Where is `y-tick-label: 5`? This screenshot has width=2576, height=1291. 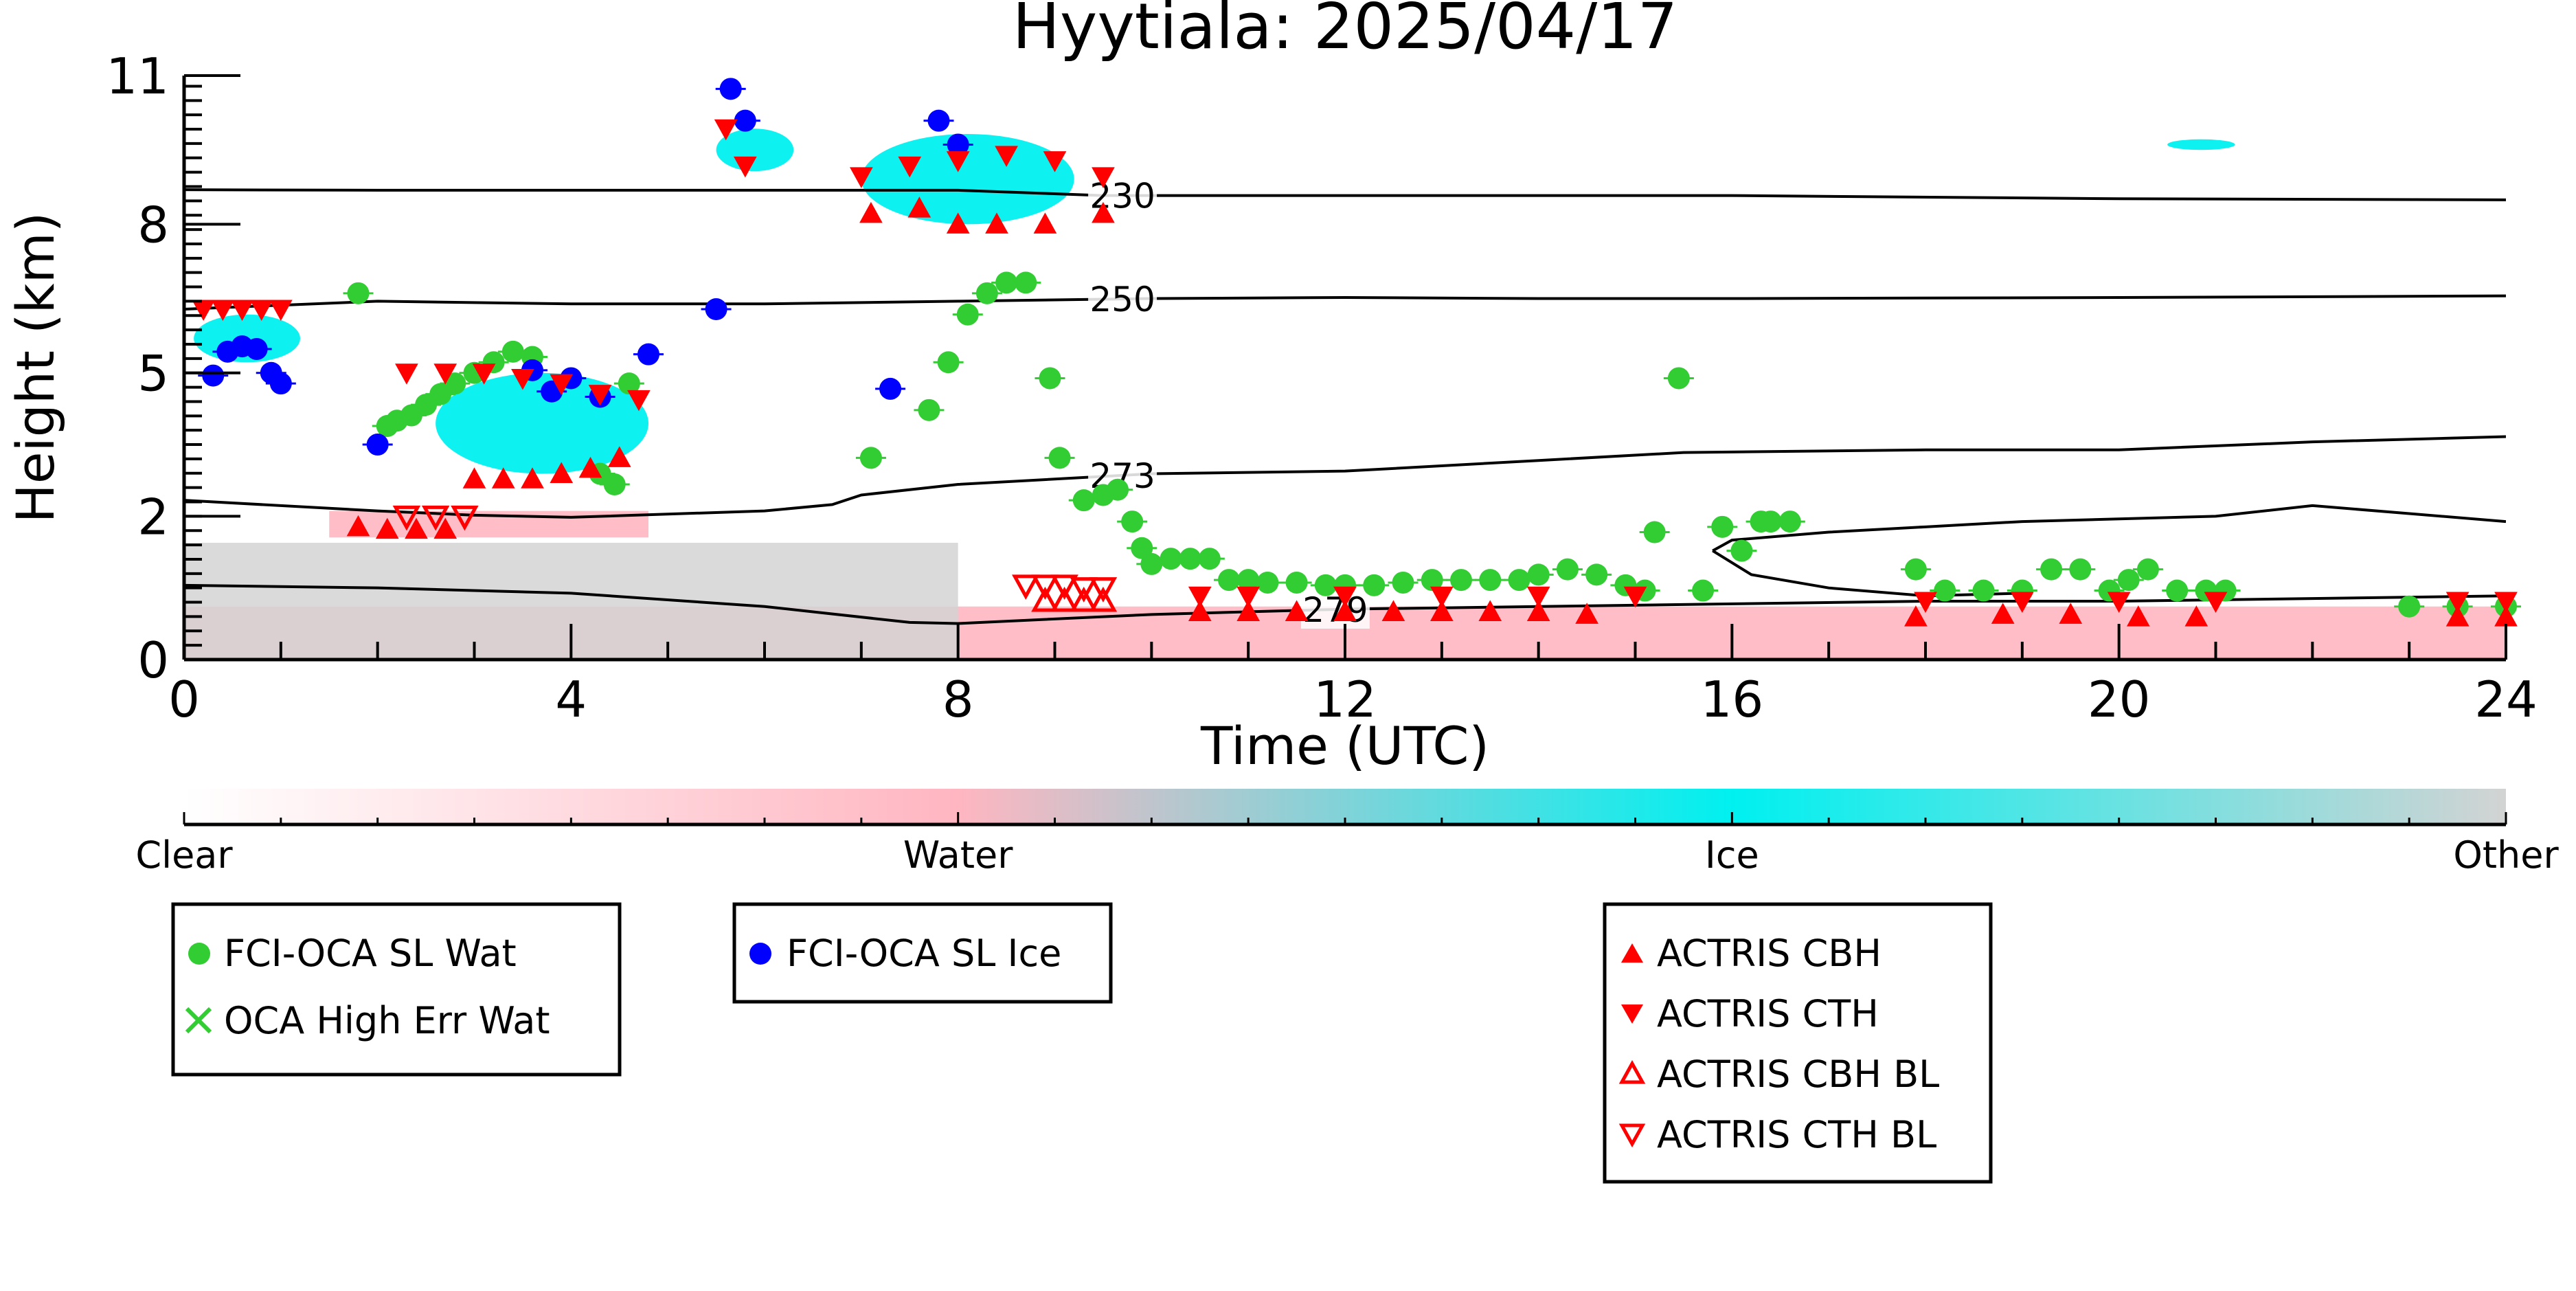
y-tick-label: 5 is located at coordinates (153, 374).